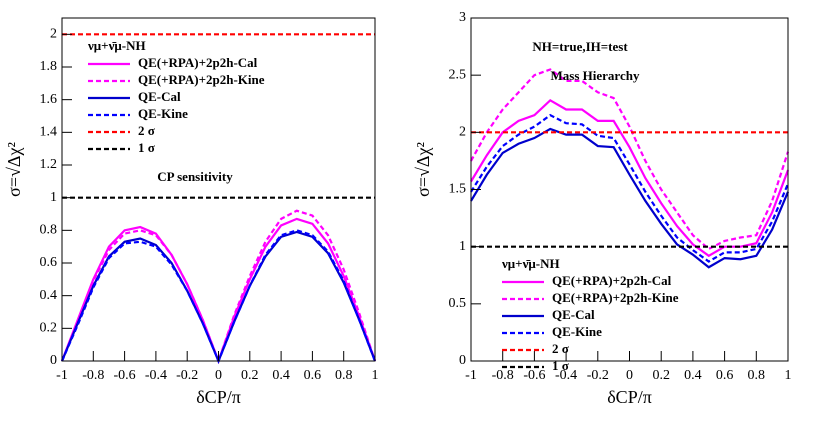 The image size is (817, 436). Describe the element at coordinates (49, 132) in the screenshot. I see `y-tick-label: 1.4` at that location.